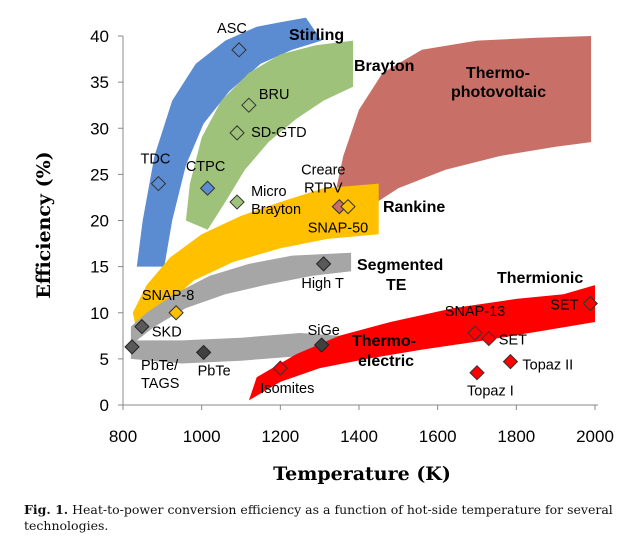 This screenshot has height=549, width=640. What do you see at coordinates (400, 265) in the screenshot?
I see `band-label-segmented: Segmented` at bounding box center [400, 265].